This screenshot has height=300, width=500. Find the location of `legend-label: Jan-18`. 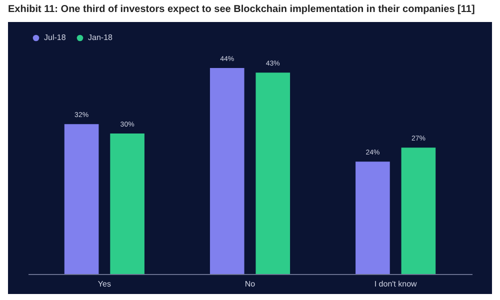

legend-label: Jan-18 is located at coordinates (101, 37).